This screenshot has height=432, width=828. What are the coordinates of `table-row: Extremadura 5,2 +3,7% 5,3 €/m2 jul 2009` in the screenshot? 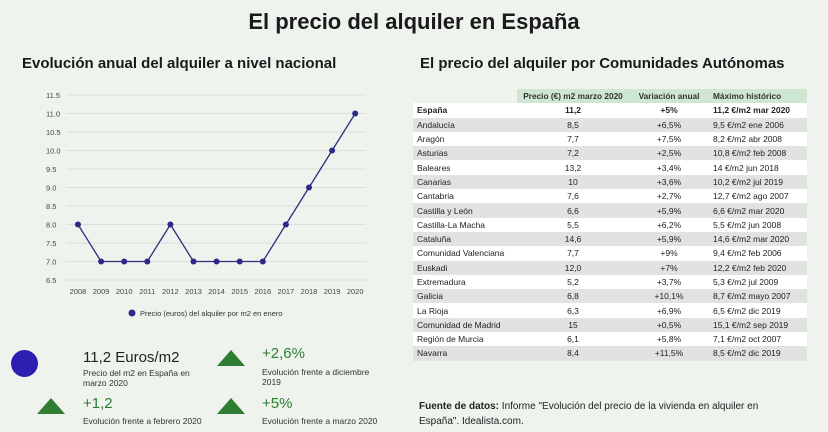 It's located at (610, 282).